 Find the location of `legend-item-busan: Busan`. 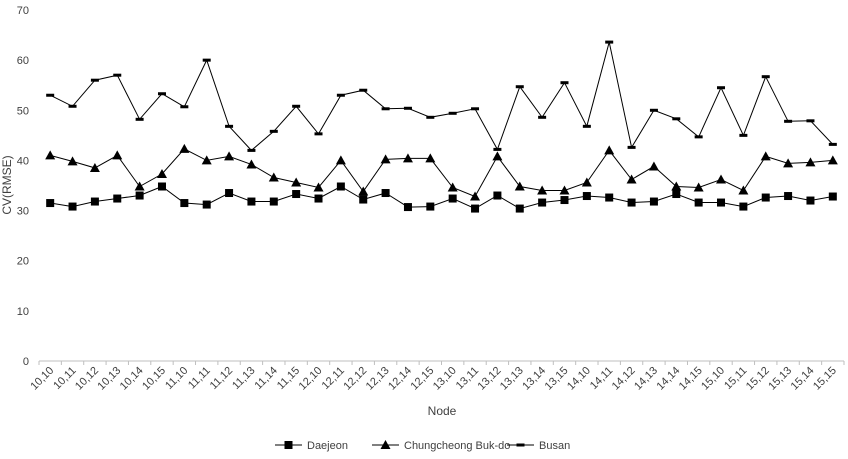

legend-item-busan: Busan is located at coordinates (538, 446).